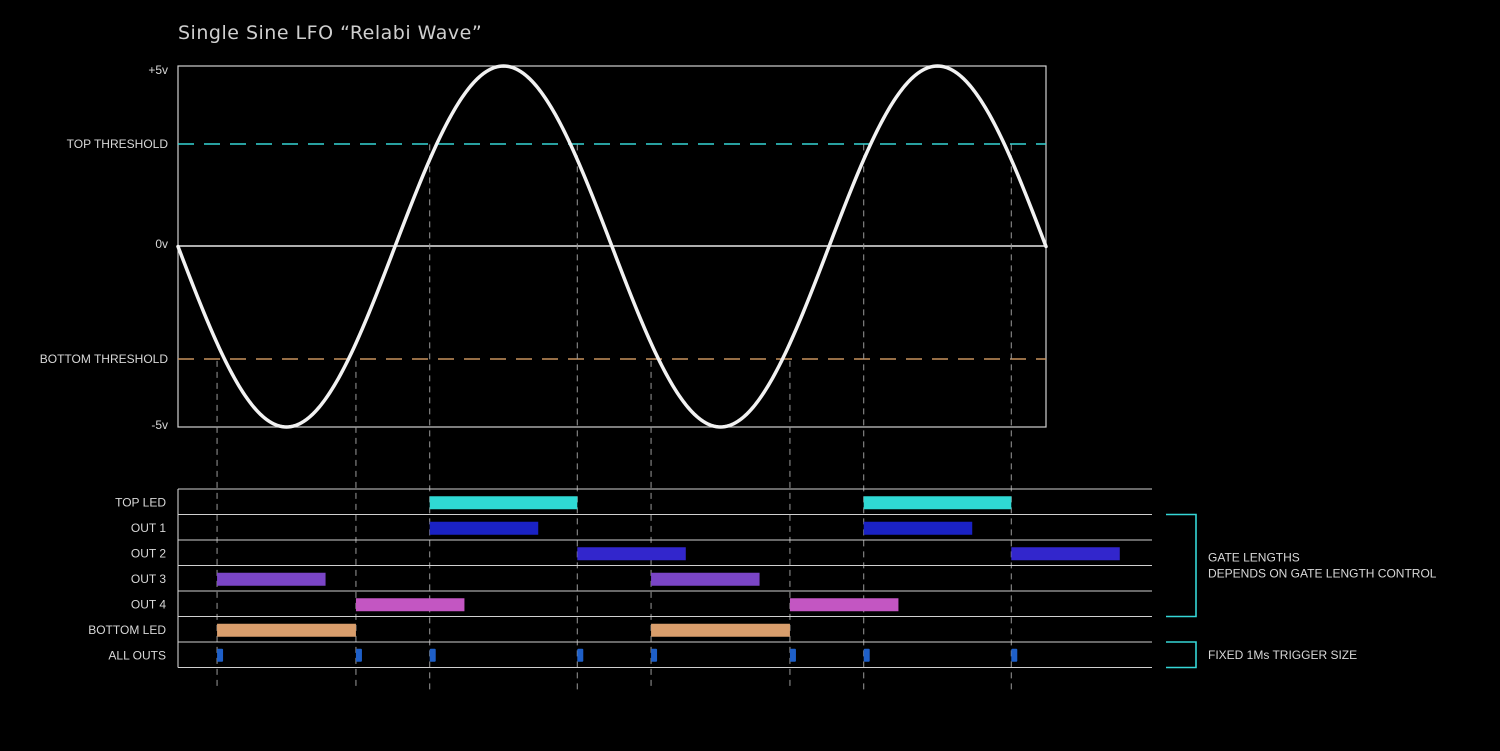 This screenshot has width=1500, height=751. Describe the element at coordinates (330, 33) in the screenshot. I see `diagram-title: Single Sine LFO “Relabi Wave”` at that location.